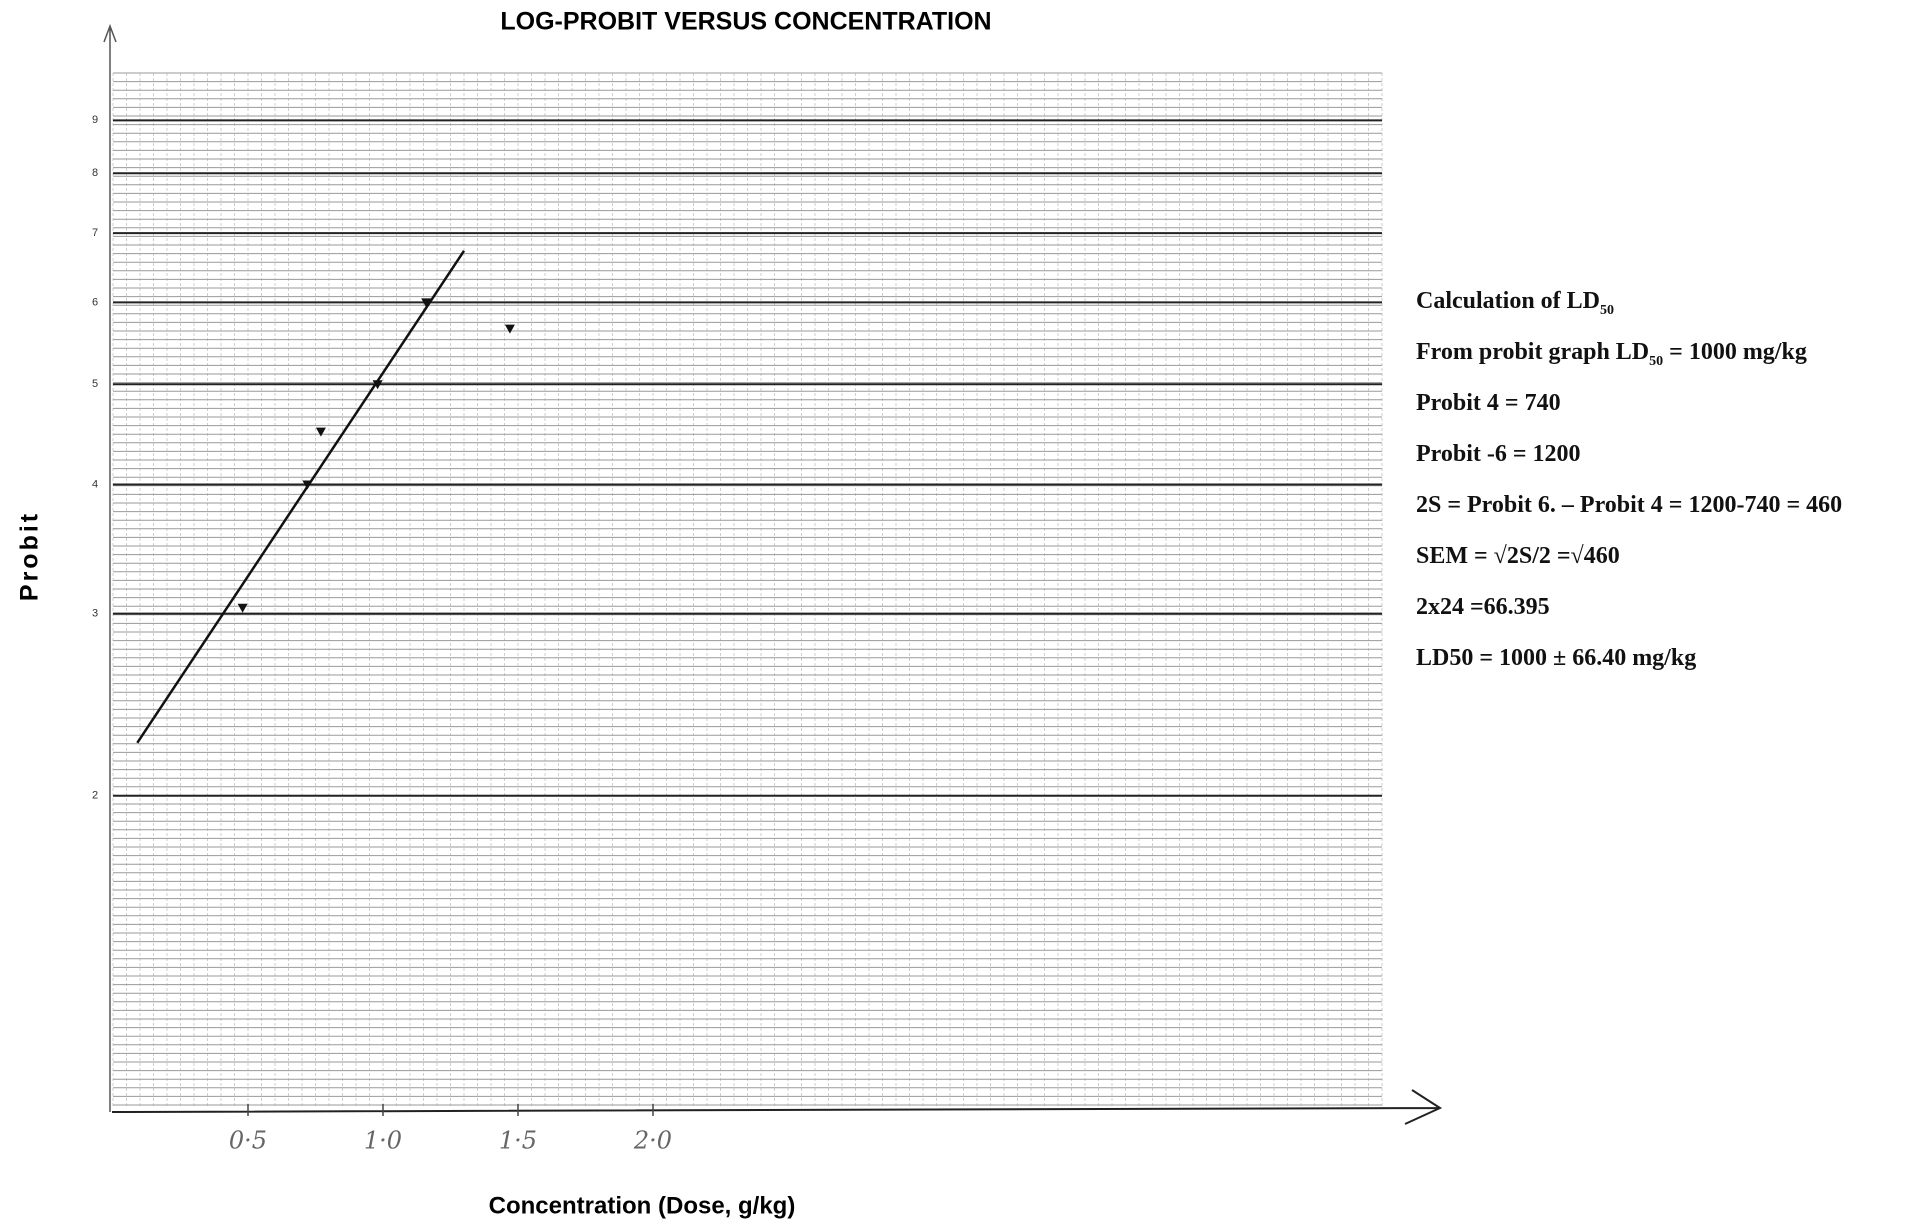 The width and height of the screenshot is (1908, 1219). Describe the element at coordinates (95, 302) in the screenshot. I see `y-tick-label: 6` at that location.